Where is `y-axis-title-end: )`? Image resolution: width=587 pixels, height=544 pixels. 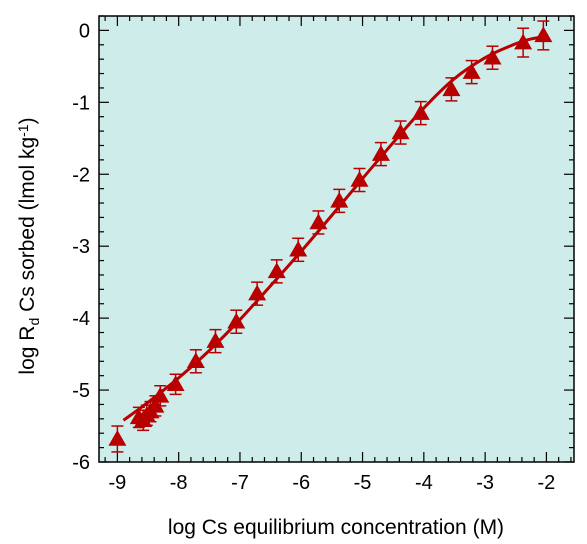 y-axis-title-end: ) is located at coordinates (27, 120).